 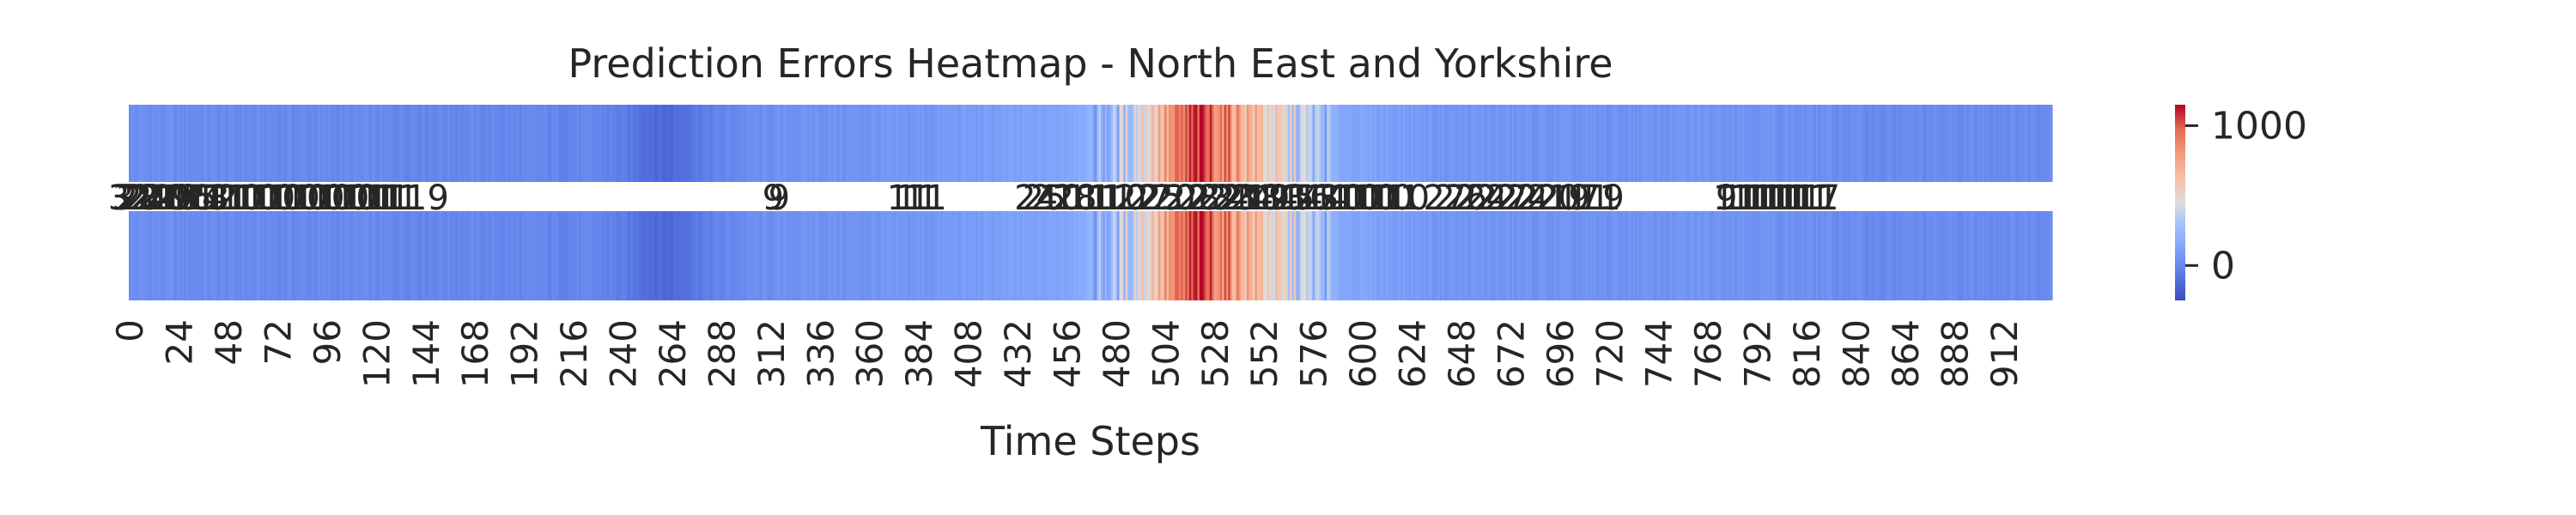 I want to click on cell-annotation: 22, so click(x=1476, y=198).